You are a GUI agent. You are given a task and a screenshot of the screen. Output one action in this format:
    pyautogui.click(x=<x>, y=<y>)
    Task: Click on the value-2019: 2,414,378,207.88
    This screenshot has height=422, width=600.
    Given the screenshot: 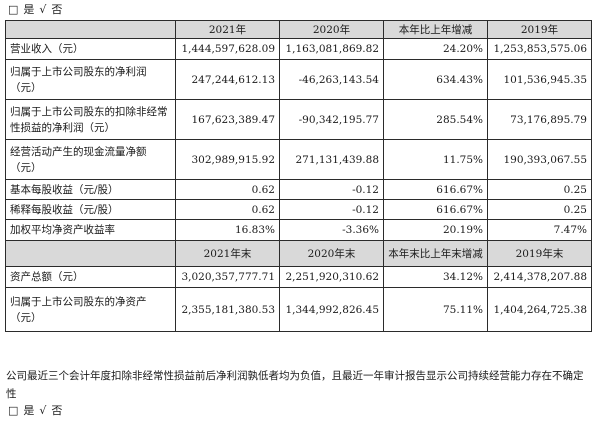 What is the action you would take?
    pyautogui.click(x=539, y=277)
    